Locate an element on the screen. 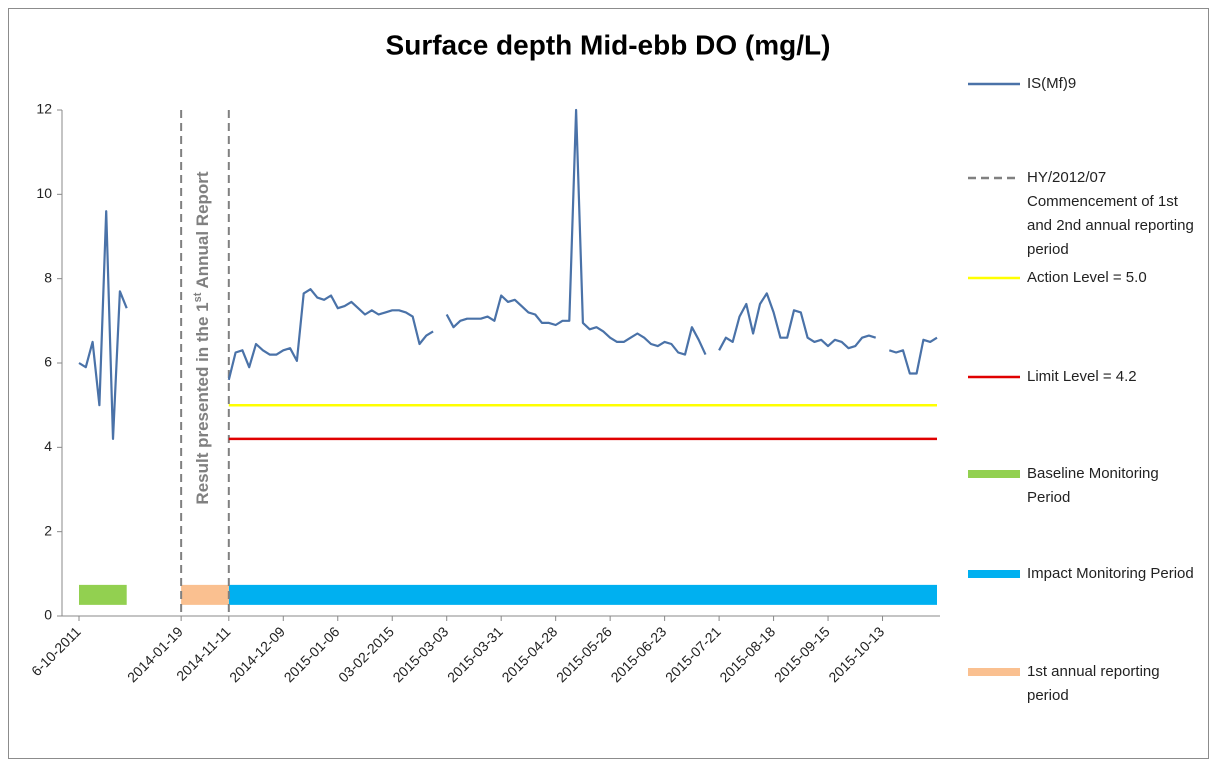  legend-label: Impact Monitoring Period is located at coordinates (1110, 573).